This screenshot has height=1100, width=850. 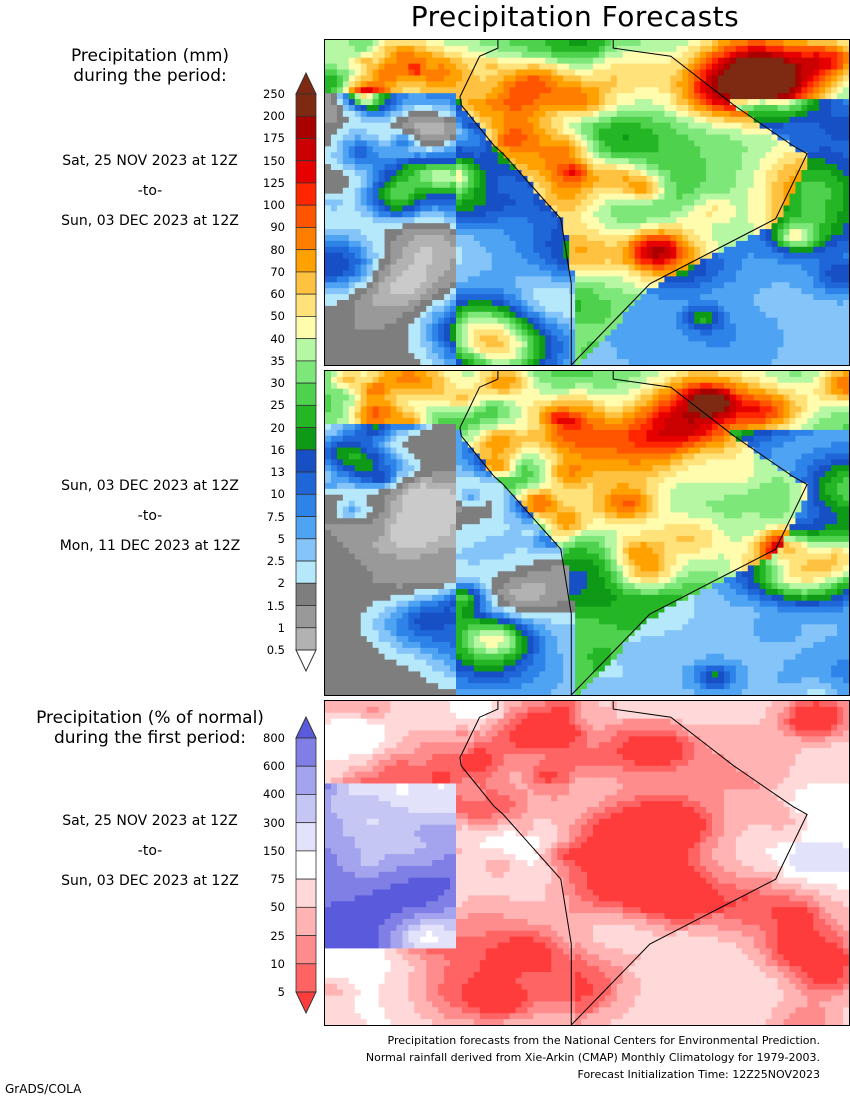 I want to click on mm-legend-title: Precipitation (mm) during the period:, so click(x=150, y=66).